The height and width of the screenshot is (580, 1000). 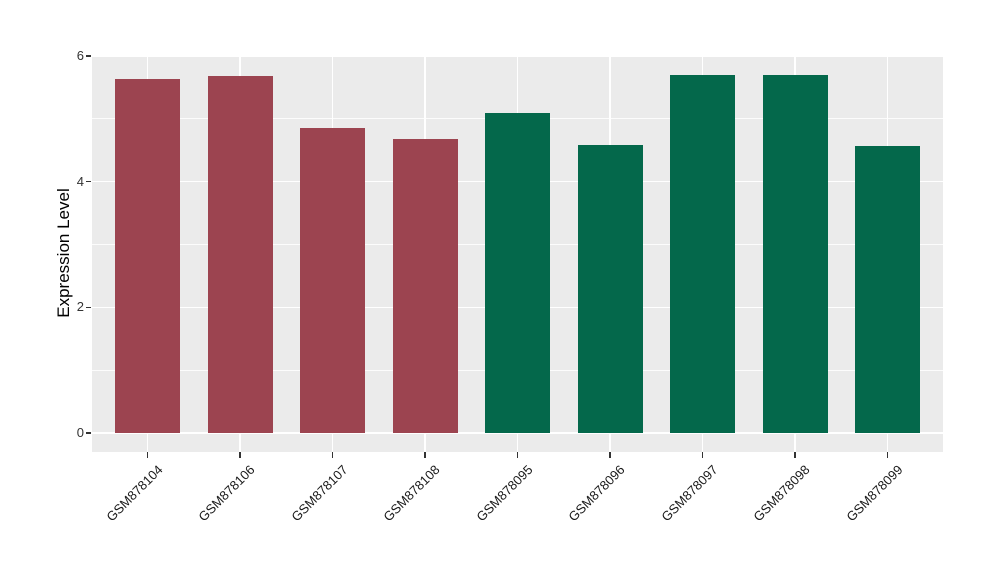 I want to click on x-tick-label: GSM878099, so click(x=874, y=493).